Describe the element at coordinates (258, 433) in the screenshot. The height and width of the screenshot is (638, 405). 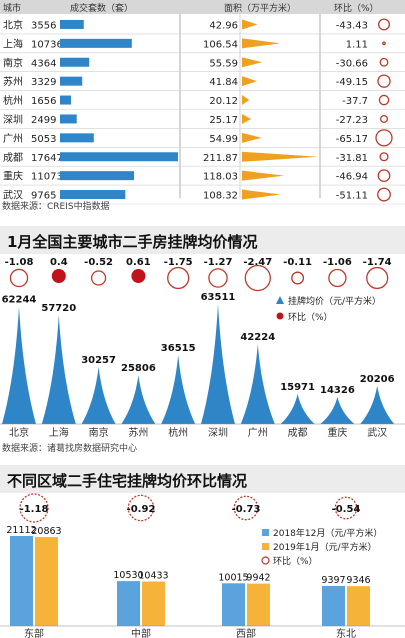
I see `x-tick-label: 广州` at that location.